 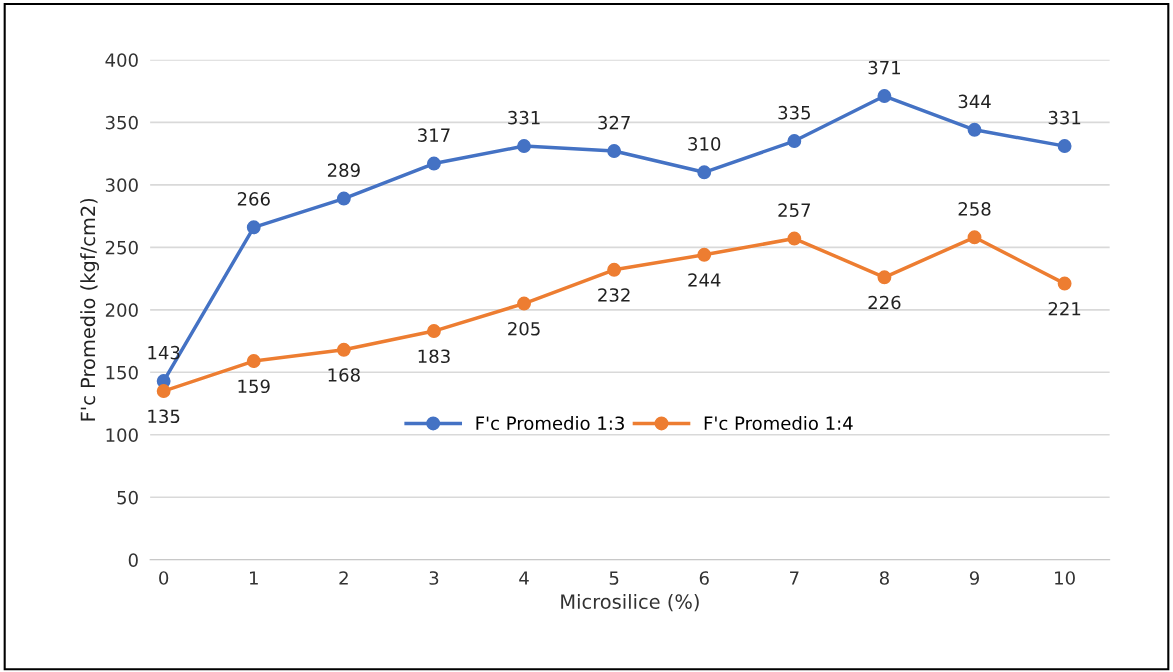 I want to click on data-label: 143, so click(x=164, y=352).